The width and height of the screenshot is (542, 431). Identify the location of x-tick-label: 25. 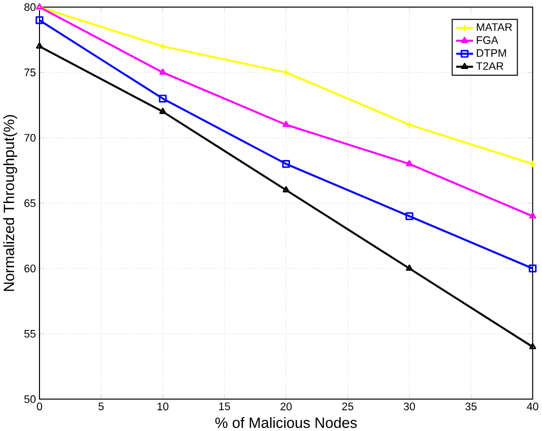
(348, 406).